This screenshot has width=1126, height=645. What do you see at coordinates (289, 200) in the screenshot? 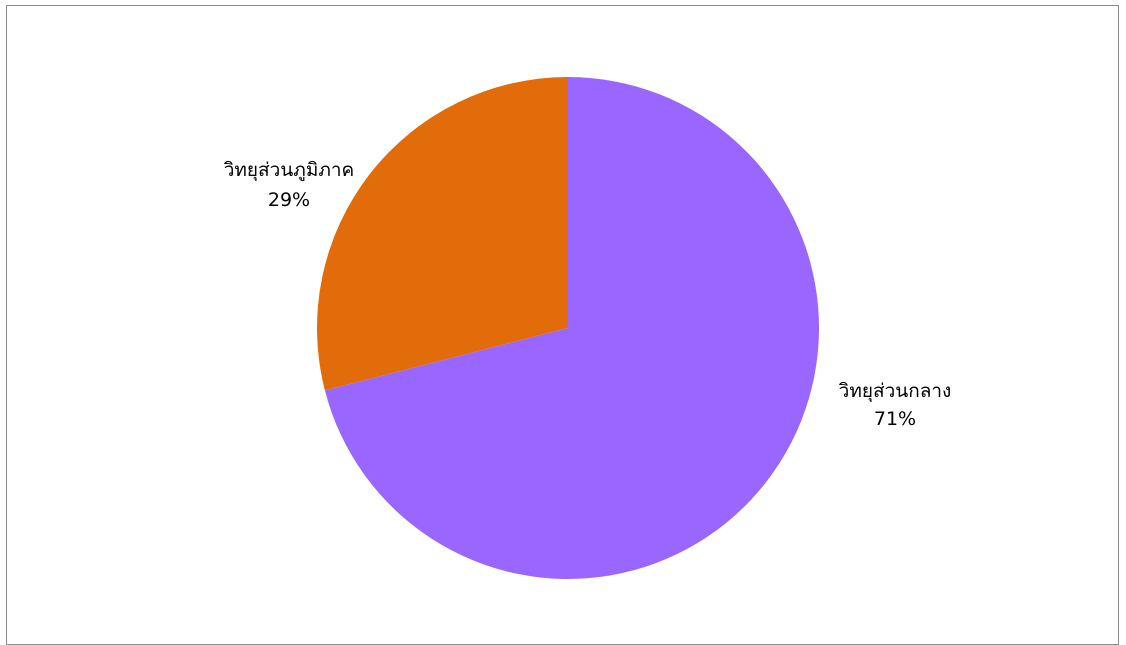
I see `slice-label-regional-percent: 29%` at bounding box center [289, 200].